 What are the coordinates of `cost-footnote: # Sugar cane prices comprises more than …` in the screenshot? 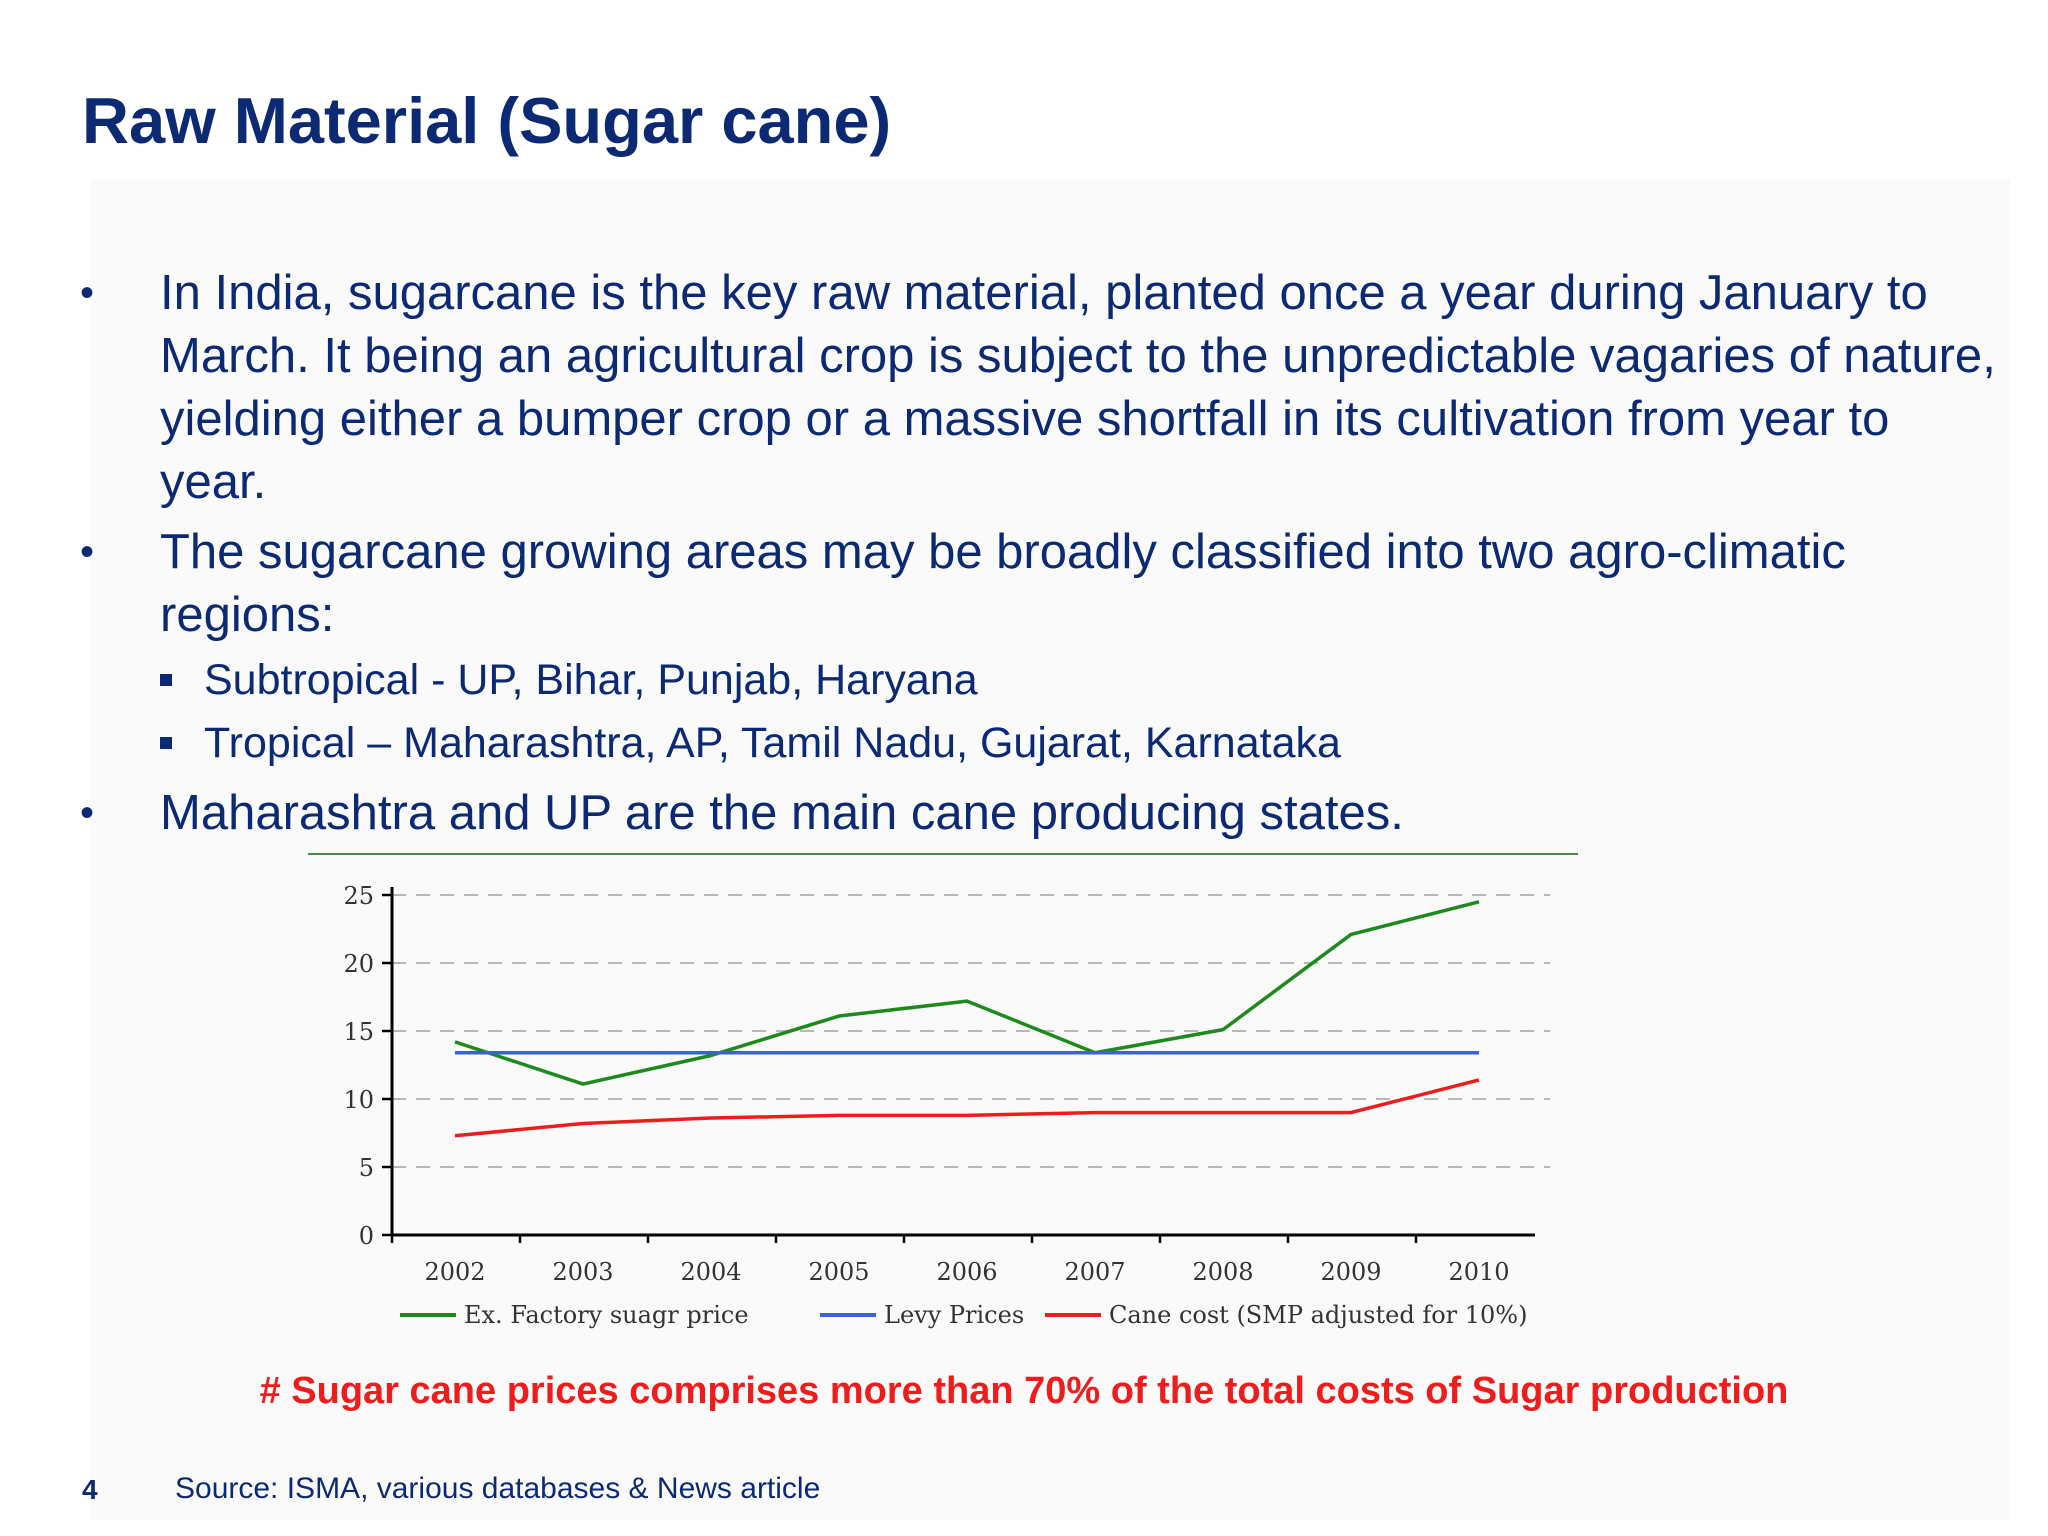 It's located at (1024, 1391).